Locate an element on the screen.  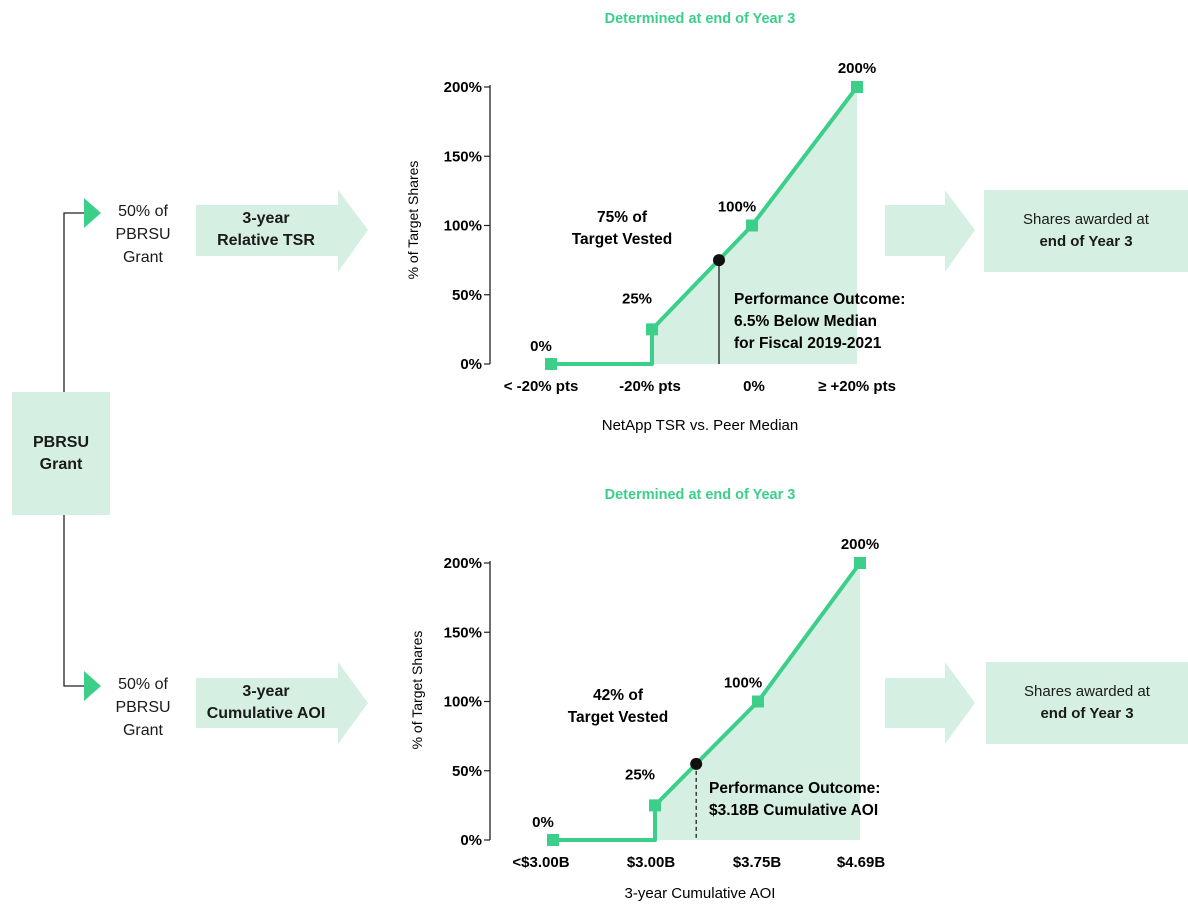
bottom-award-arrow-icon is located at coordinates (930, 703).